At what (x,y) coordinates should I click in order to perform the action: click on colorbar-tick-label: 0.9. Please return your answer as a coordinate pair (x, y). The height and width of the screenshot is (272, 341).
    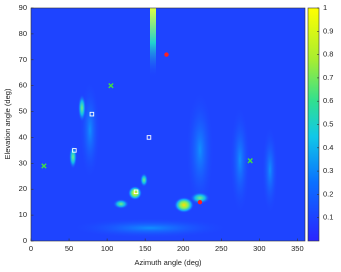
    Looking at the image, I should click on (328, 30).